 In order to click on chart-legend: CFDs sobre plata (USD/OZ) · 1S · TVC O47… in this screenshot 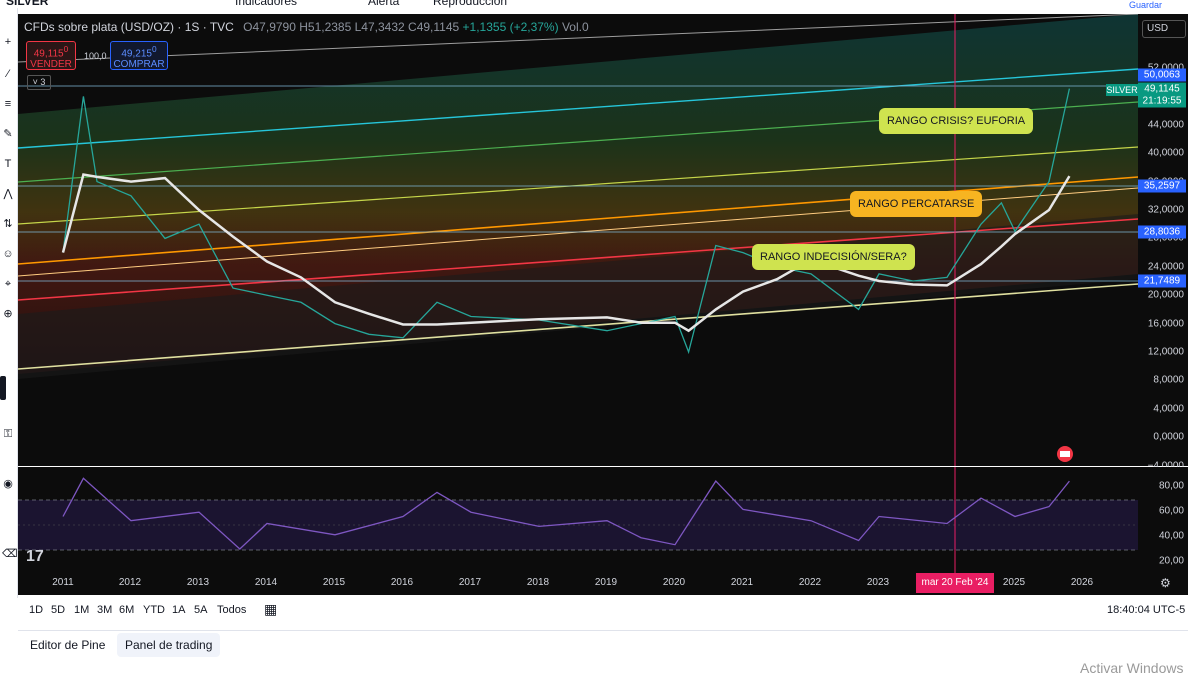, I will do `click(306, 27)`.